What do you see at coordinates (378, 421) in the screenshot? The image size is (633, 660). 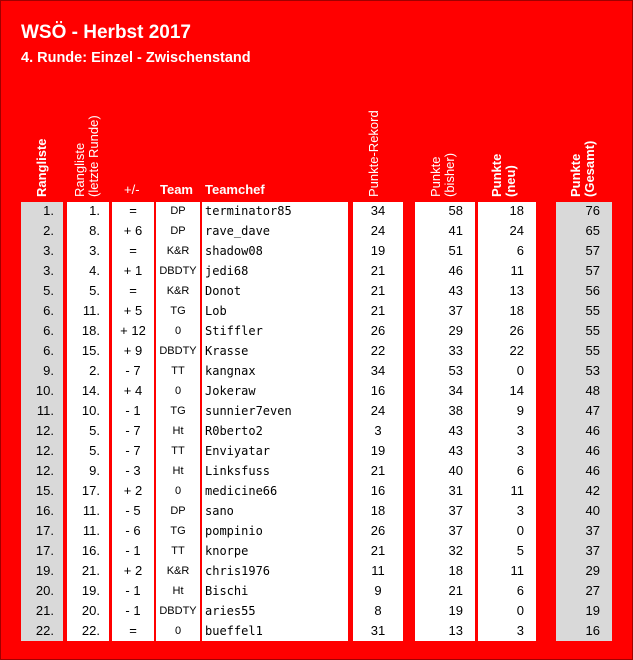 I see `column-punkte-rekord` at bounding box center [378, 421].